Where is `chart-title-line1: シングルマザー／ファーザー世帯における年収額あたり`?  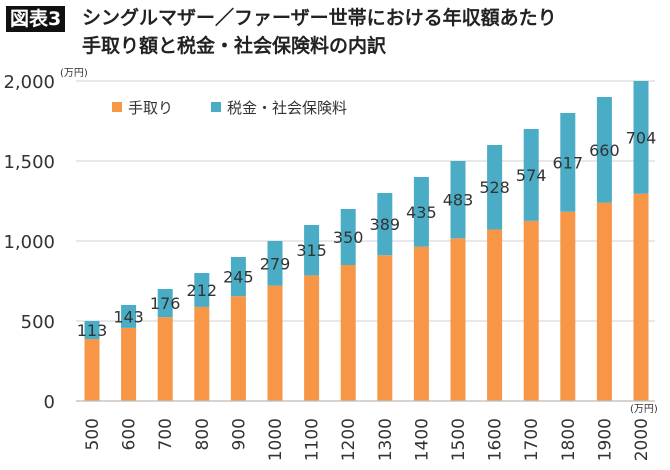
chart-title-line1: シングルマザー／ファーザー世帯における年収額あたり is located at coordinates (319, 18).